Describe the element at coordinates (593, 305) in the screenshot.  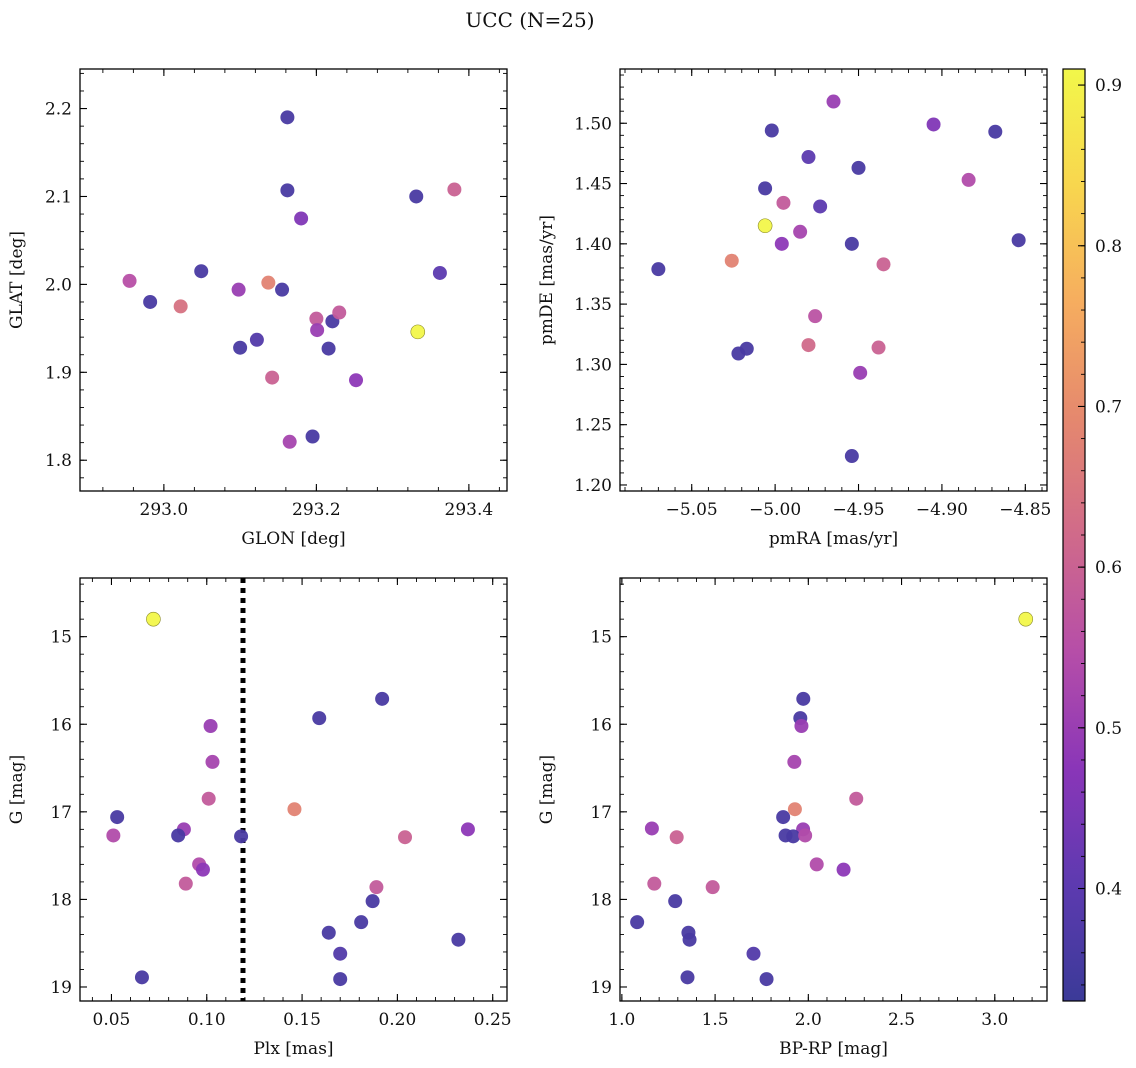
I see `y-tick-label: 1.35` at that location.